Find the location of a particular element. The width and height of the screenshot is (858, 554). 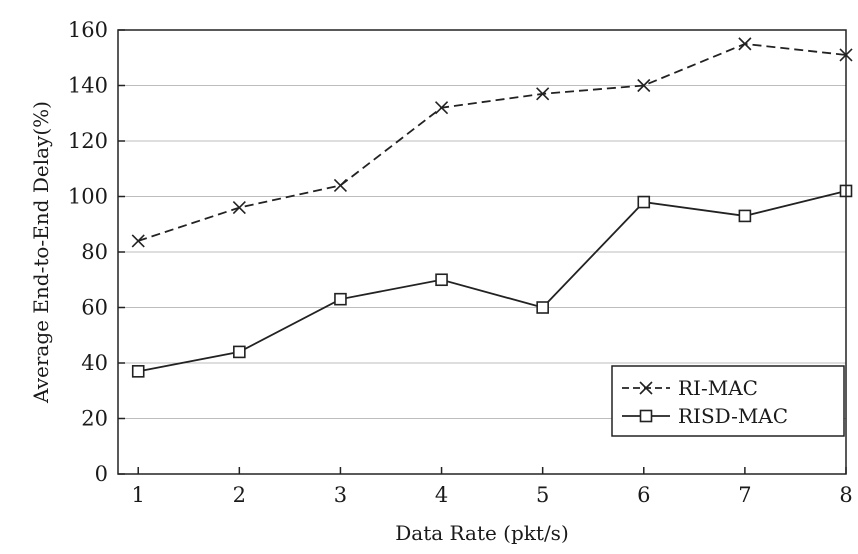

point-ri-mac-7-stroke-b is located at coordinates (745, 44).